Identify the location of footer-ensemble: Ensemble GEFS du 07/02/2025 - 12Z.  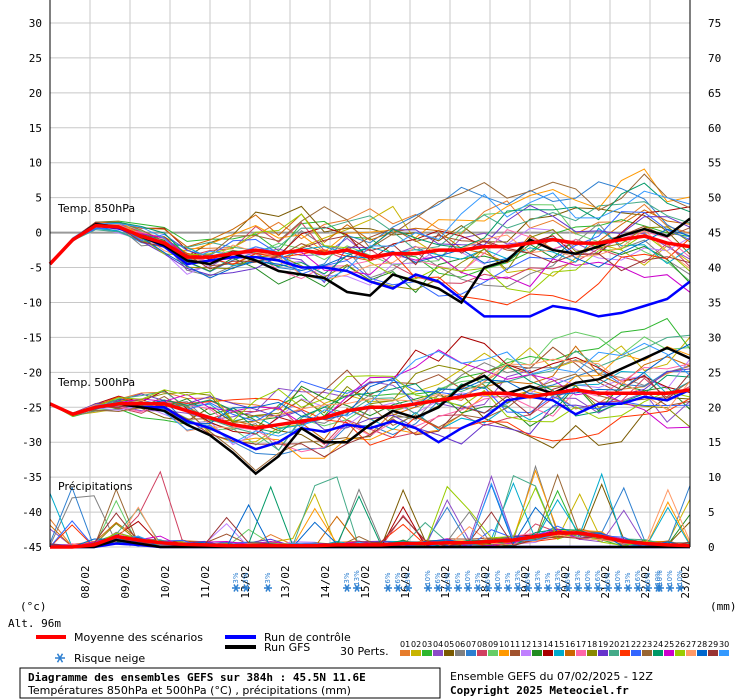
(551, 676).